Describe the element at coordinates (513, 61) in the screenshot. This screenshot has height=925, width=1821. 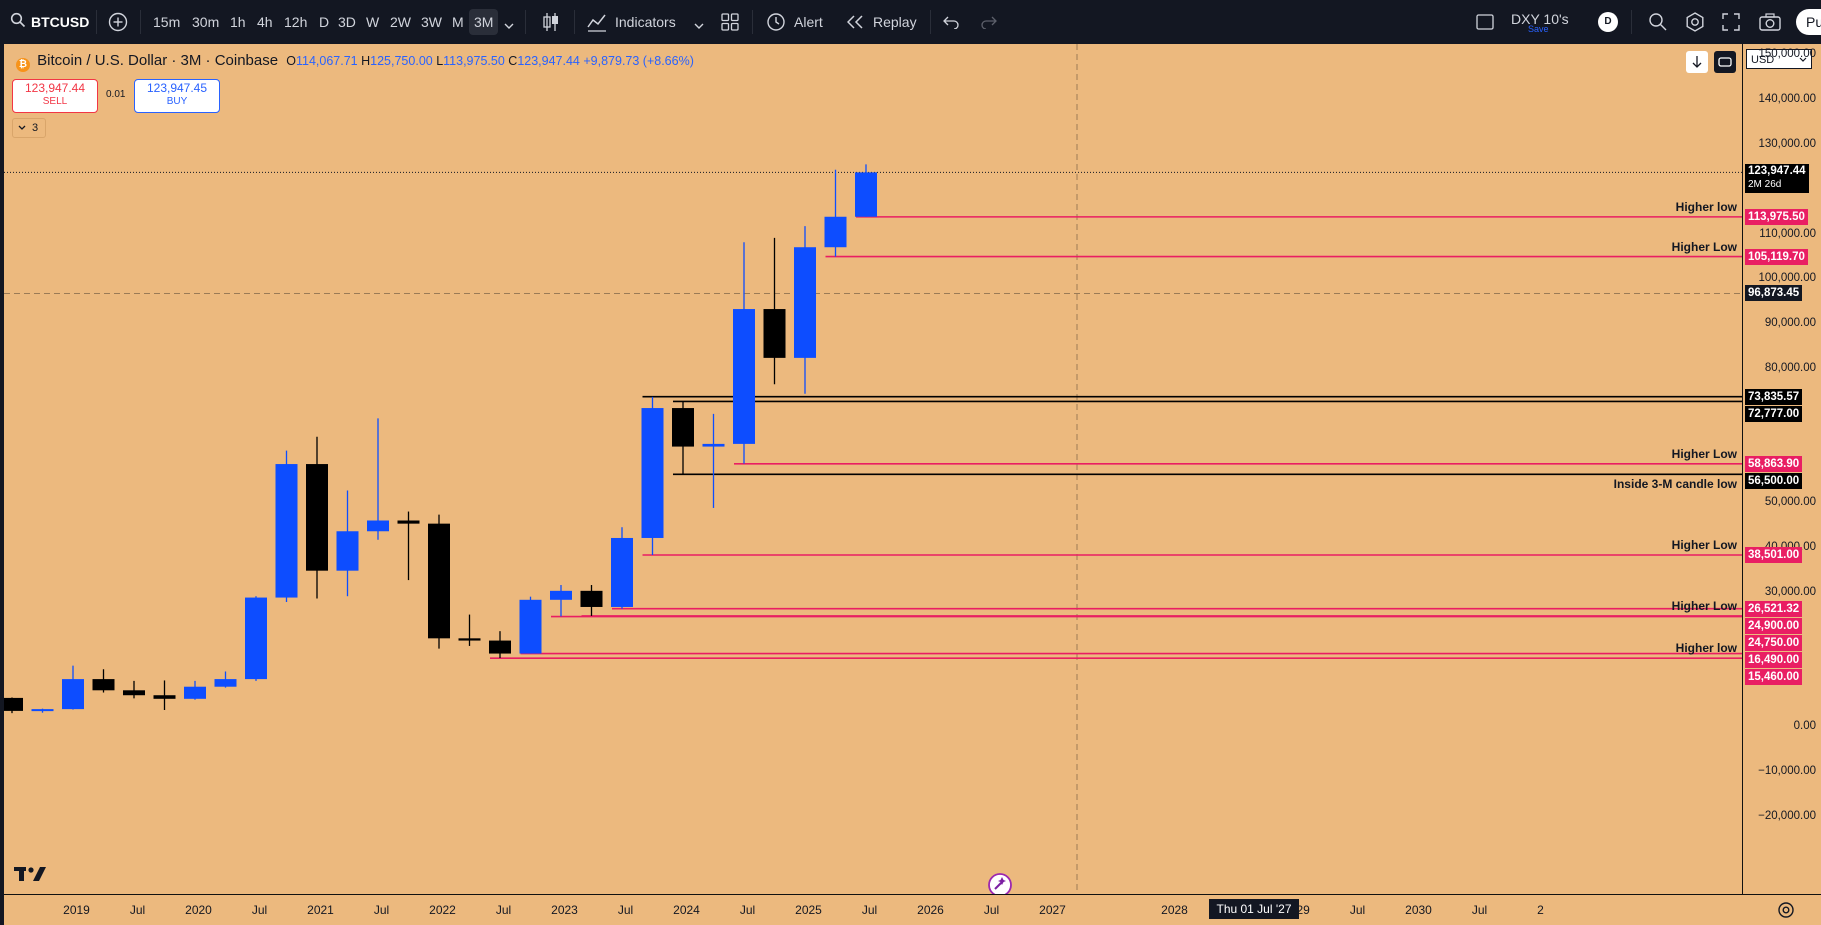
I see `close-label: C` at that location.